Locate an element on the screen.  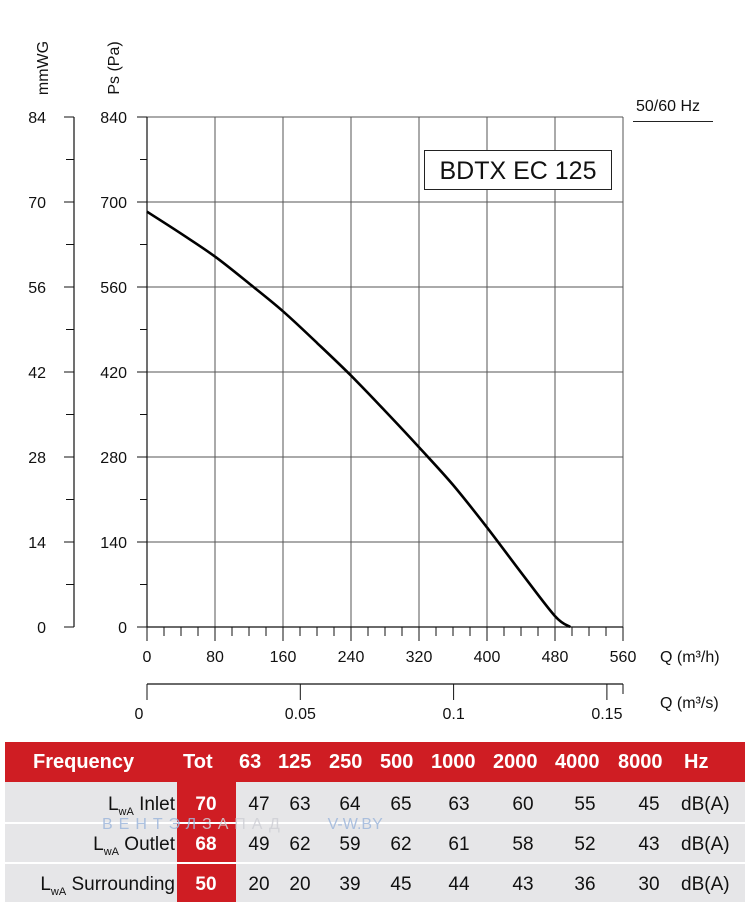
watermark: ВЕНТЭЛЗАПАД V-W.BY is located at coordinates (242, 825).